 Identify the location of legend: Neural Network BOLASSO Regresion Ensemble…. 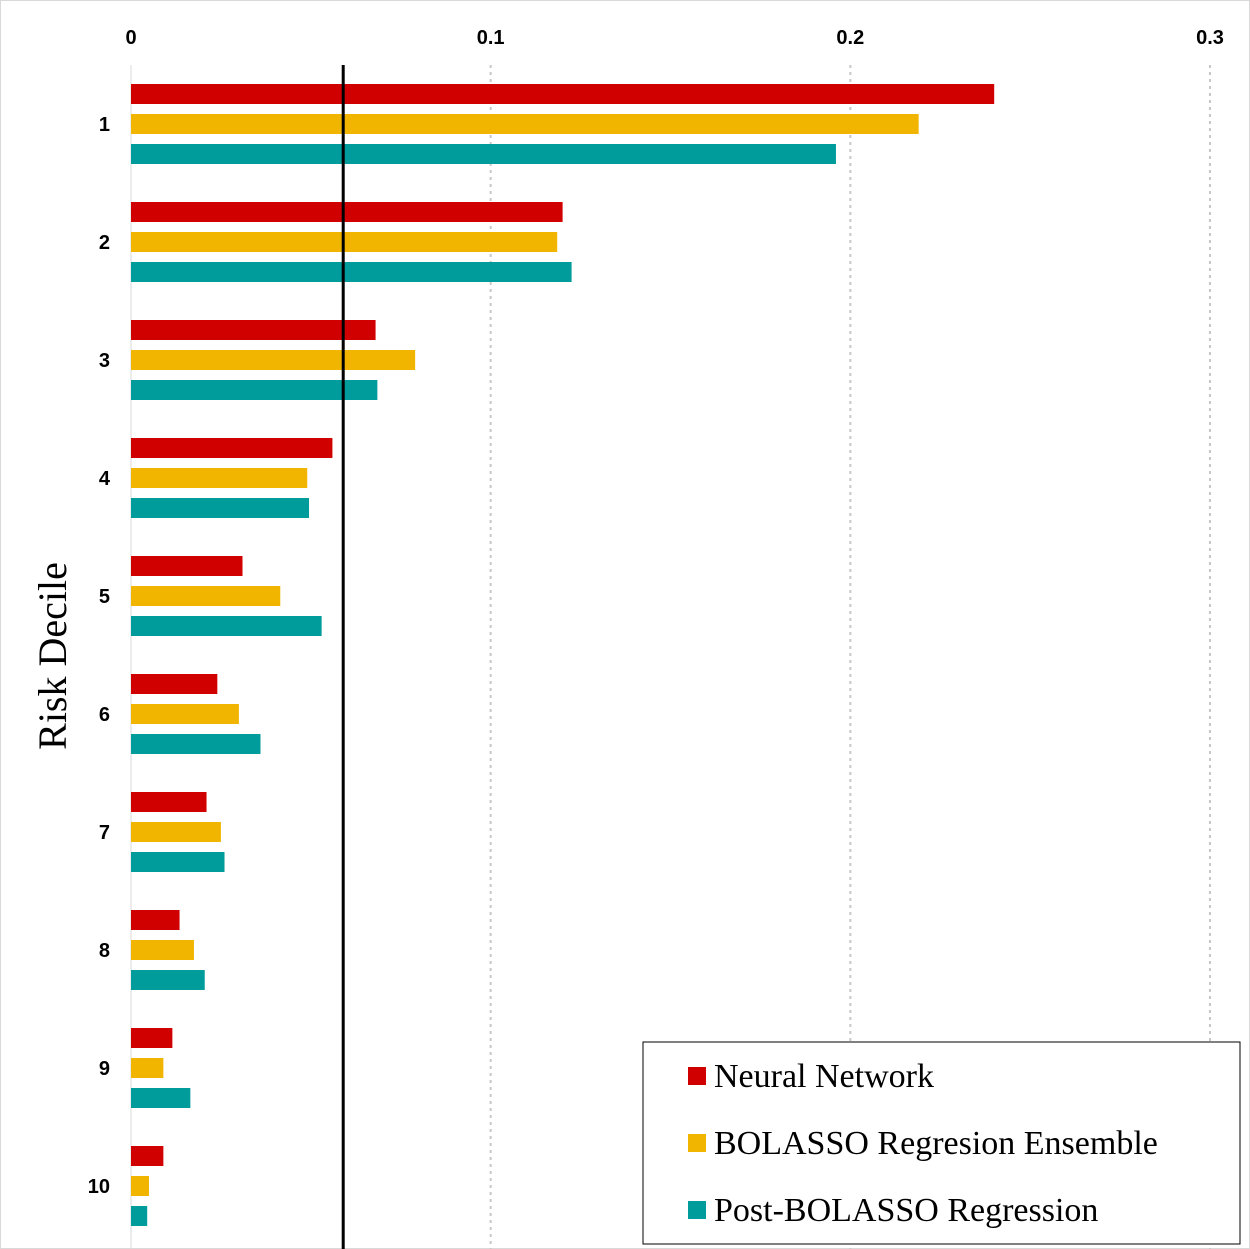
(941, 1143).